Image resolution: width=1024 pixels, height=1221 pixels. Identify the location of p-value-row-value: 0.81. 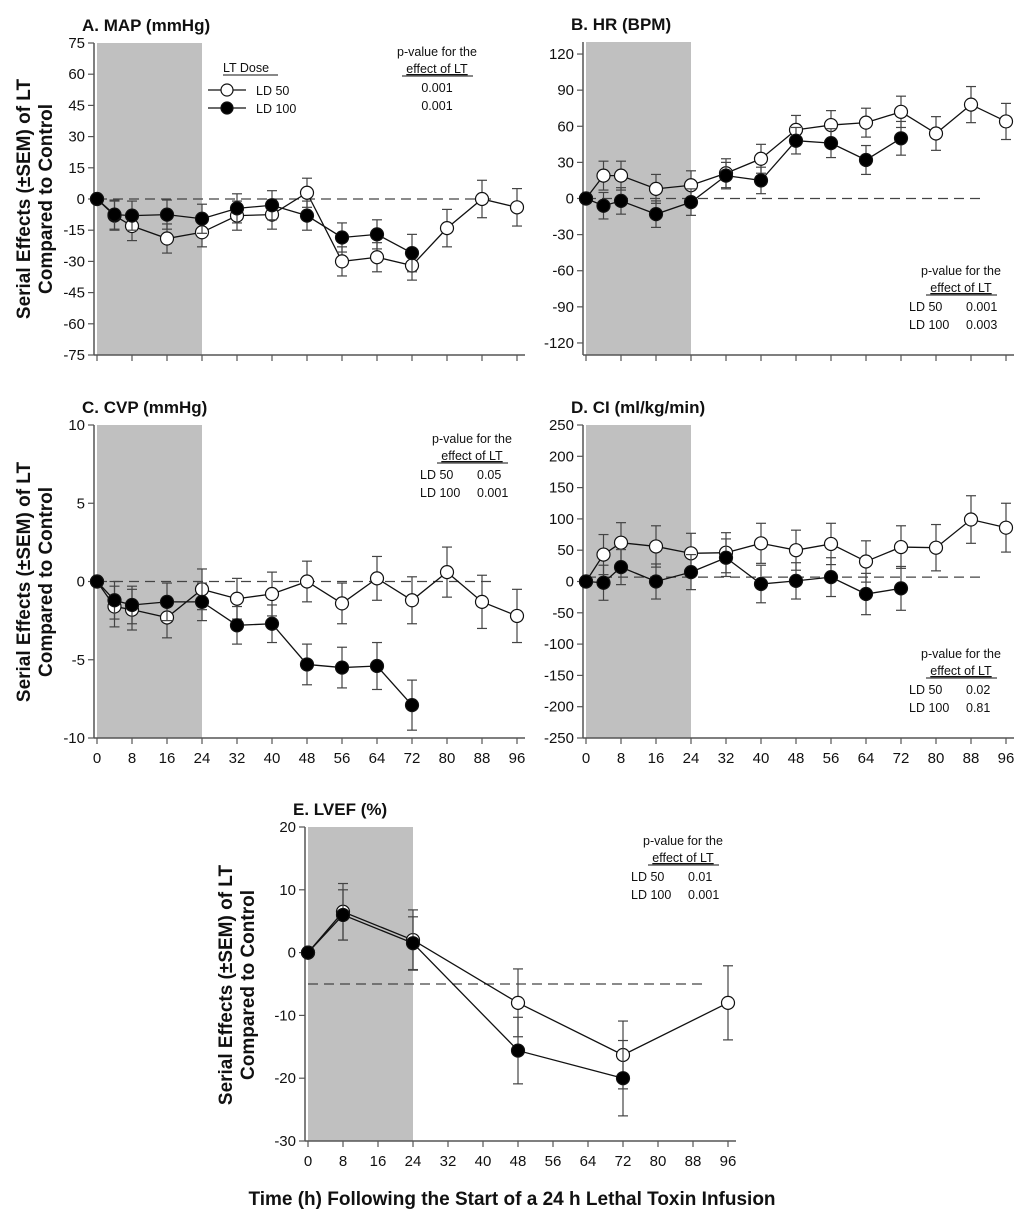
(978, 708).